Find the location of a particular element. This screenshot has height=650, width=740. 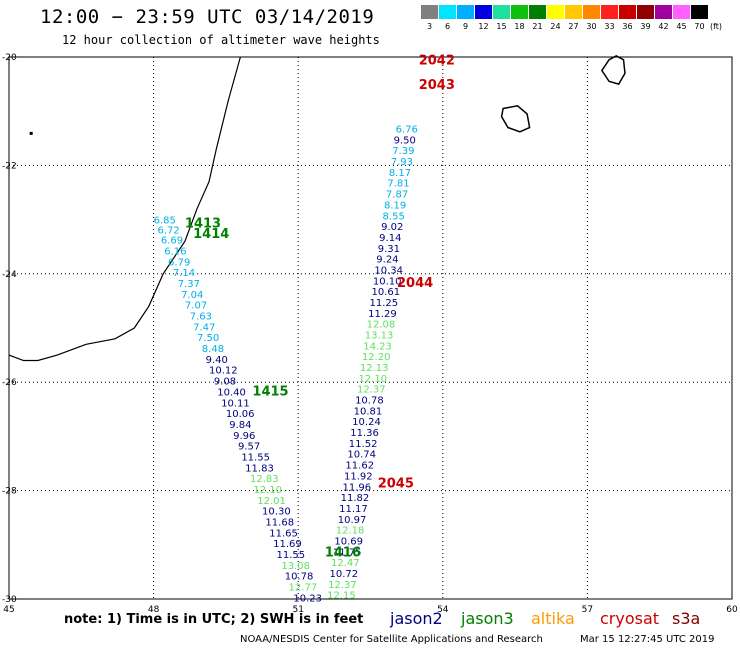

swh-value: 12.13 is located at coordinates (374, 368).